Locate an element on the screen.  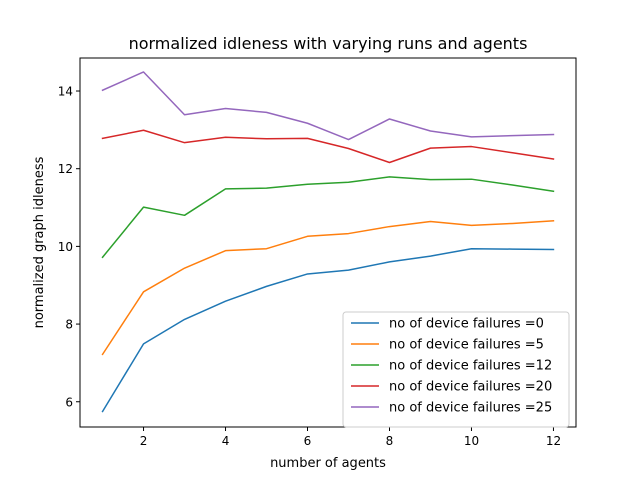
x-tick-label: 8 is located at coordinates (390, 441).